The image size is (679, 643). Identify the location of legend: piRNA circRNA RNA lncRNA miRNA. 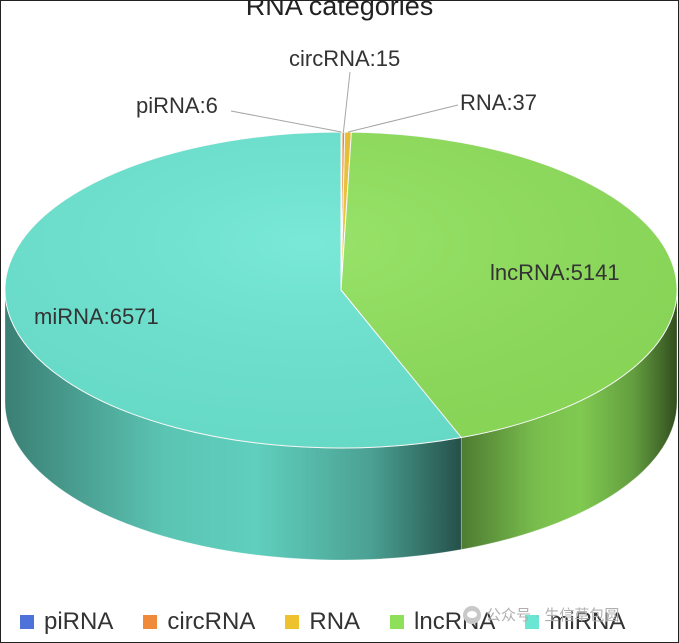
(337, 622).